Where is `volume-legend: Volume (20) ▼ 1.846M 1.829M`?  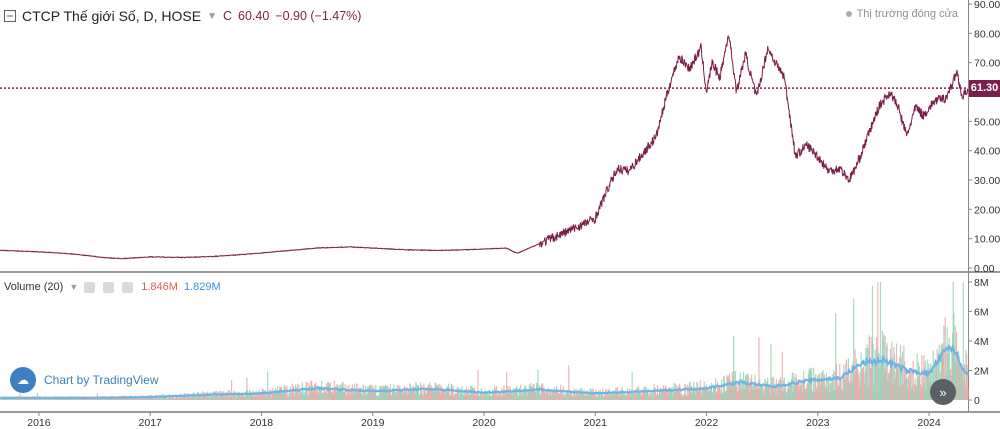
volume-legend: Volume (20) ▼ 1.846M 1.829M is located at coordinates (112, 287).